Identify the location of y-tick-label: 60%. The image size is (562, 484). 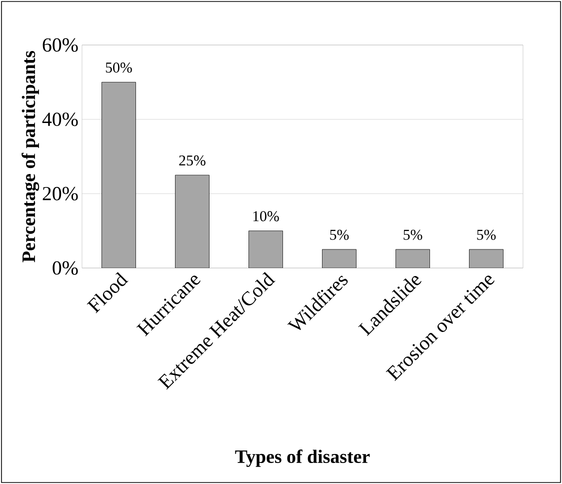
(60, 45).